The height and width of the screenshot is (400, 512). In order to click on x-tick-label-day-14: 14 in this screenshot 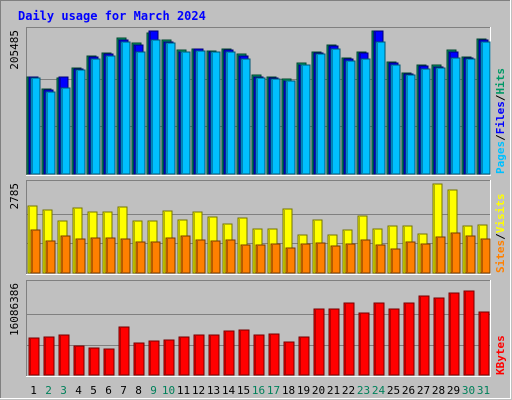, I will do `click(229, 390)`.